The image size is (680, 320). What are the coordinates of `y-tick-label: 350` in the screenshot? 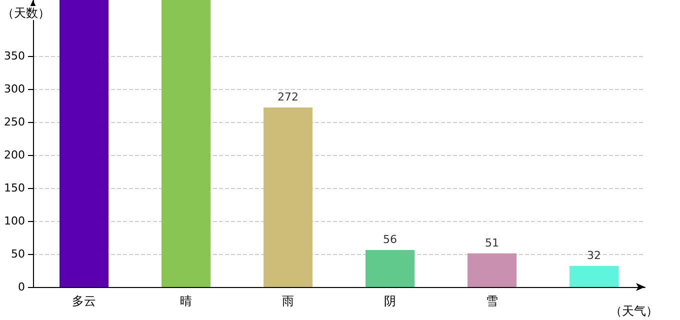 It's located at (14, 56).